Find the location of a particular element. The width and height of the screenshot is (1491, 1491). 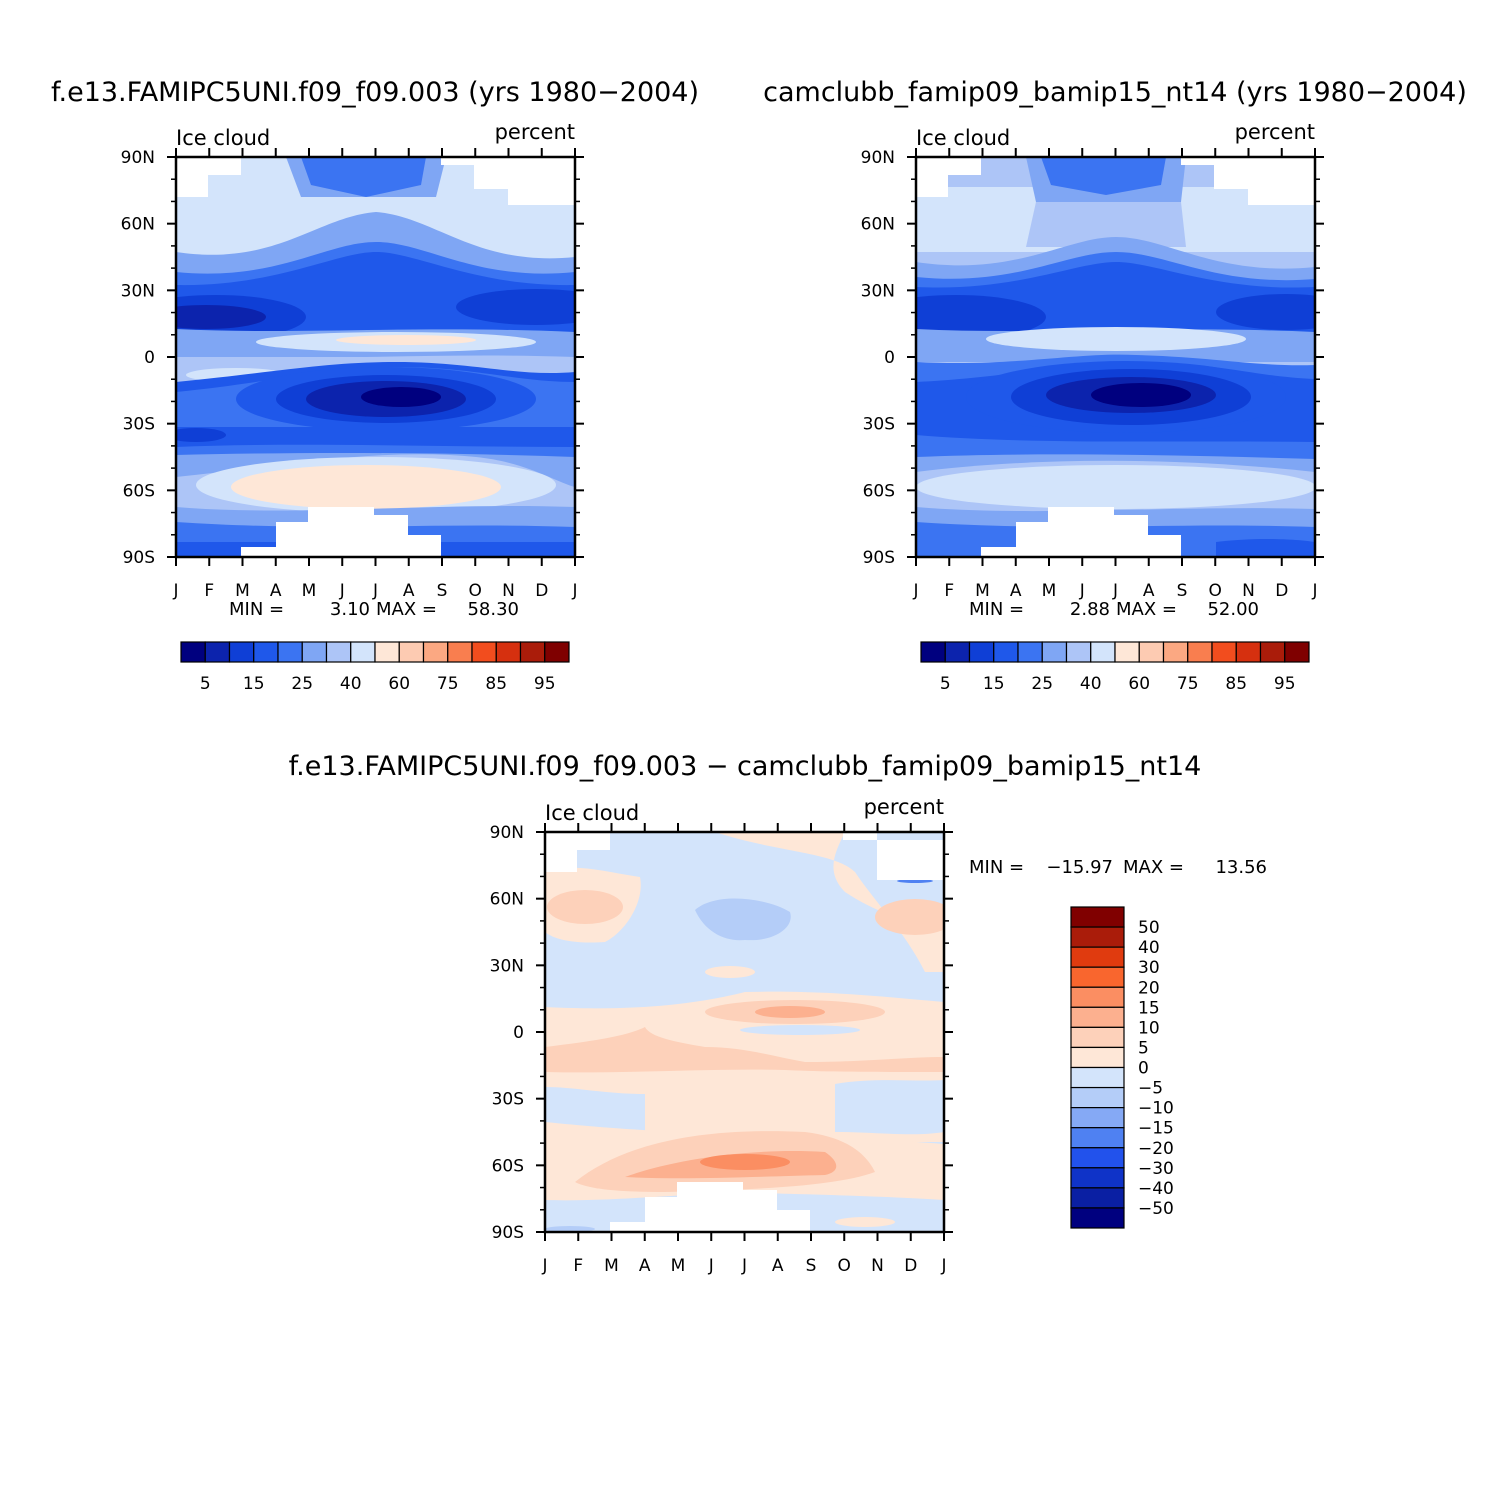

colorbar-label: 10 is located at coordinates (1149, 1028).